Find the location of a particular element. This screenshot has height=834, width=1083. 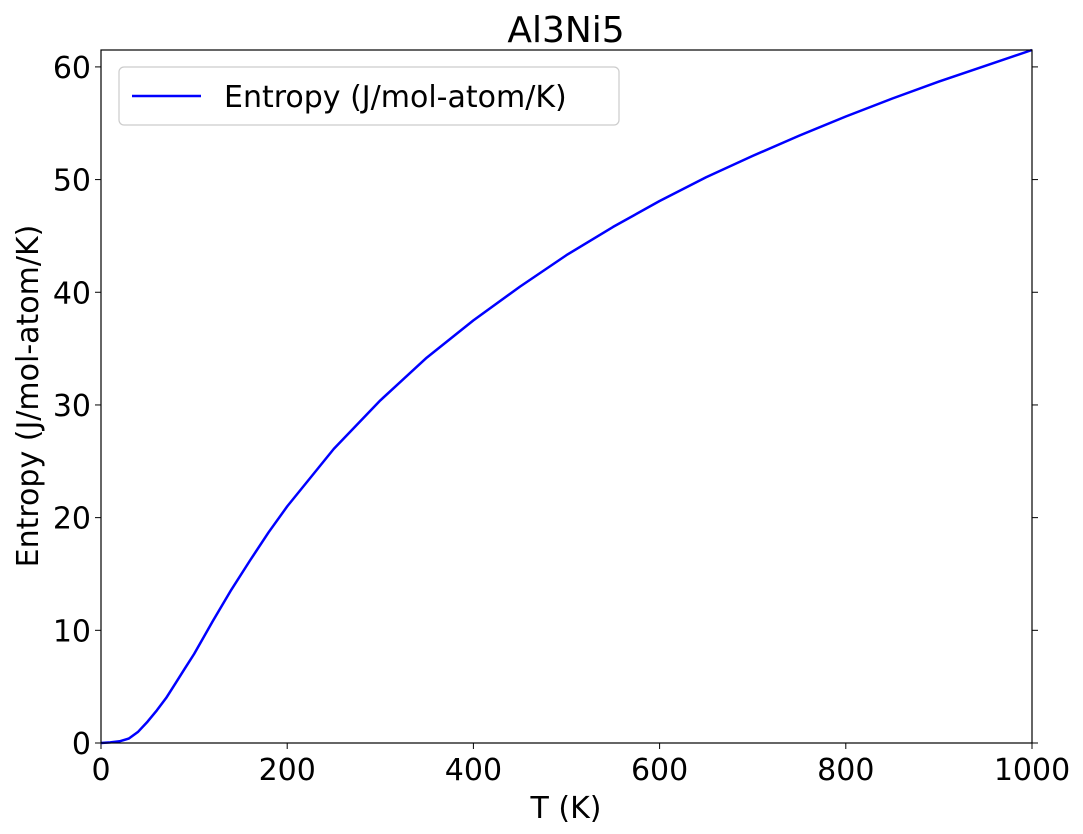

y-tick-label: 20 is located at coordinates (72, 519).